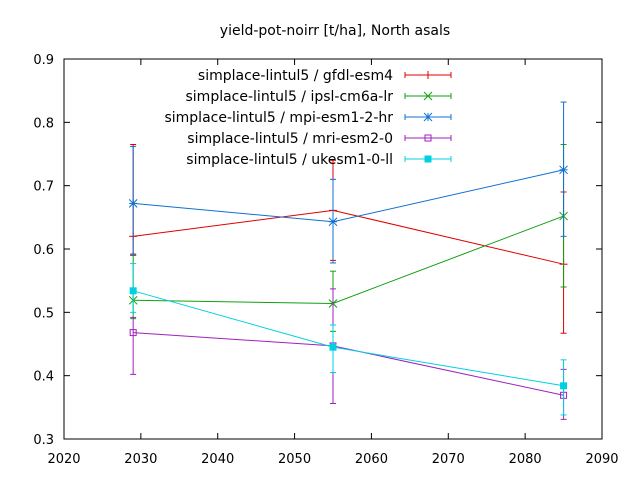 Image resolution: width=640 pixels, height=480 pixels. I want to click on x-tick-label: 2080, so click(525, 459).